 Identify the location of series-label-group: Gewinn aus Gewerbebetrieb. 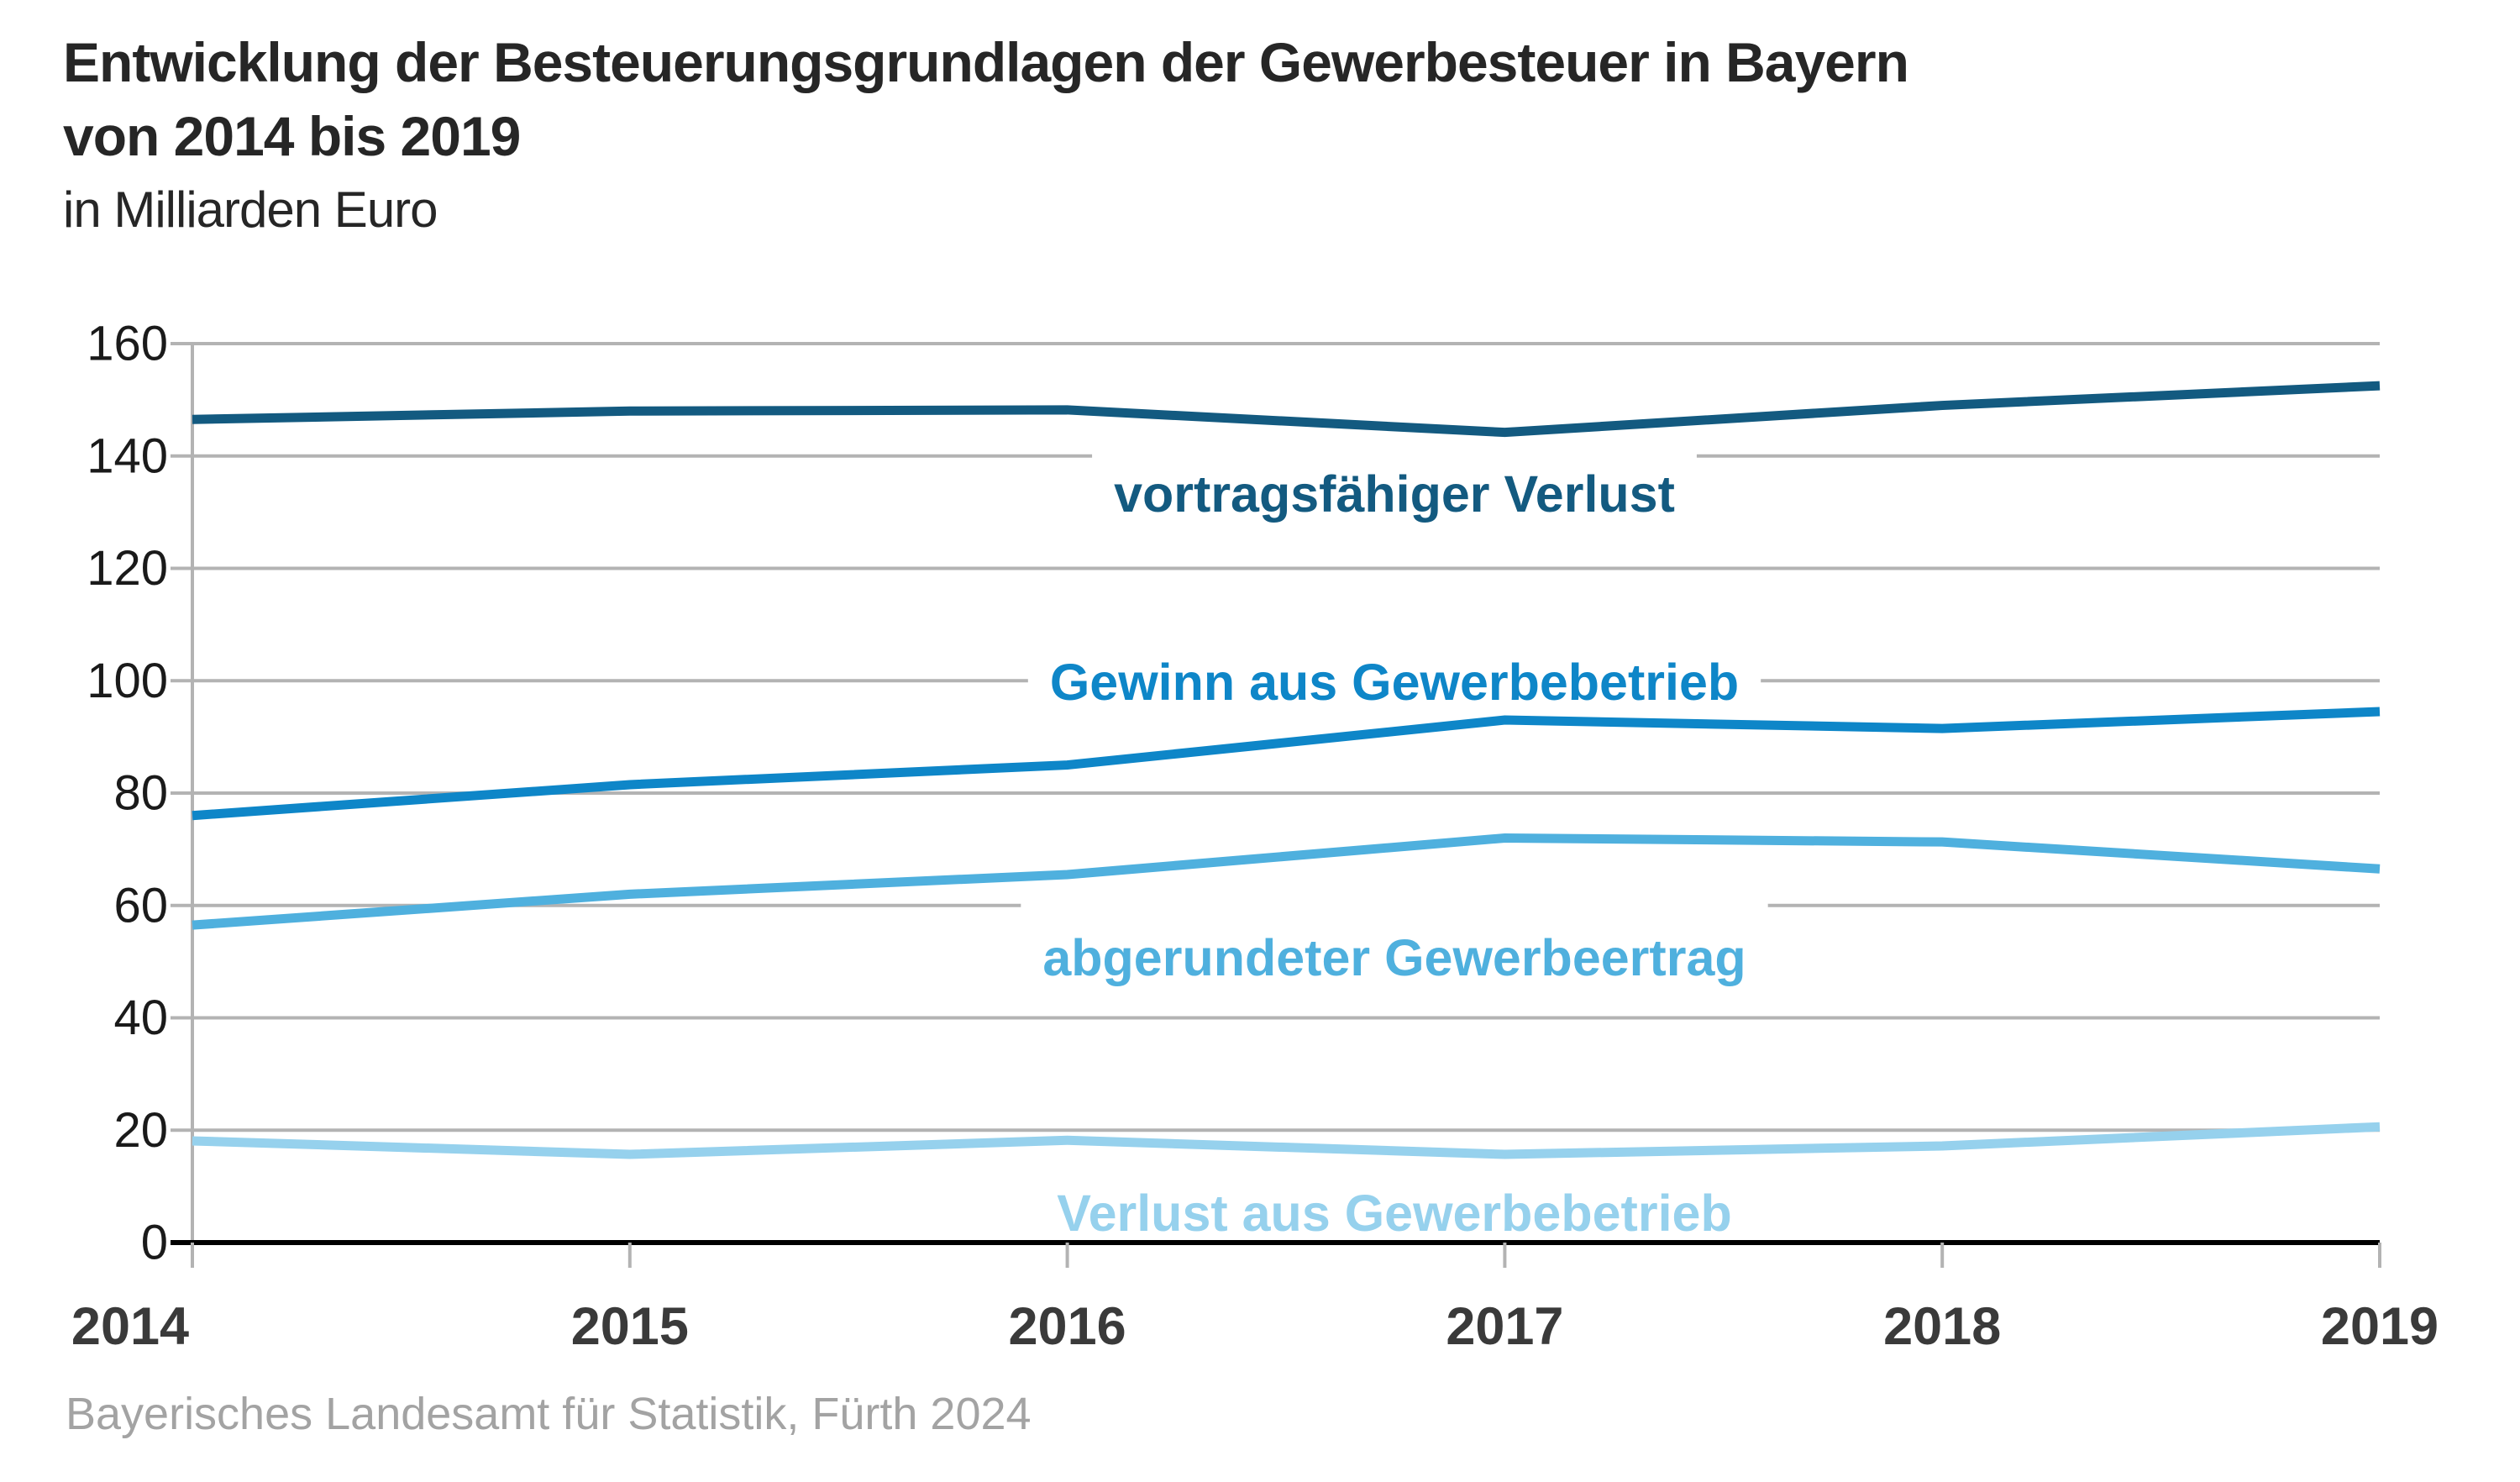
(1394, 675).